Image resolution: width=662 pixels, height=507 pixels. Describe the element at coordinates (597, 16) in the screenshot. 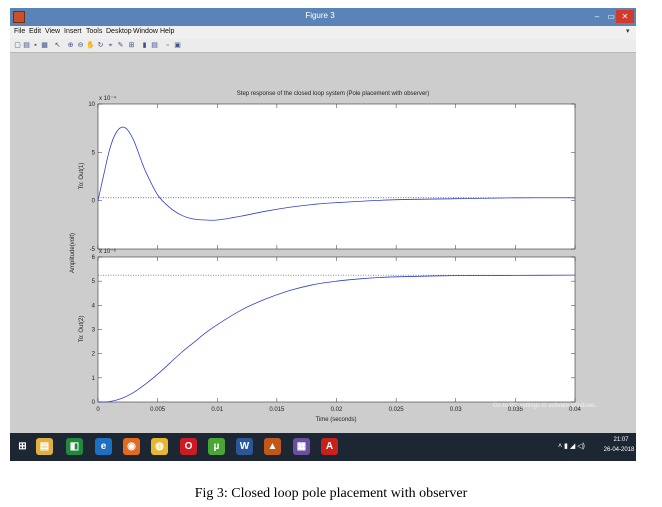

I see `minimize-button: –` at that location.